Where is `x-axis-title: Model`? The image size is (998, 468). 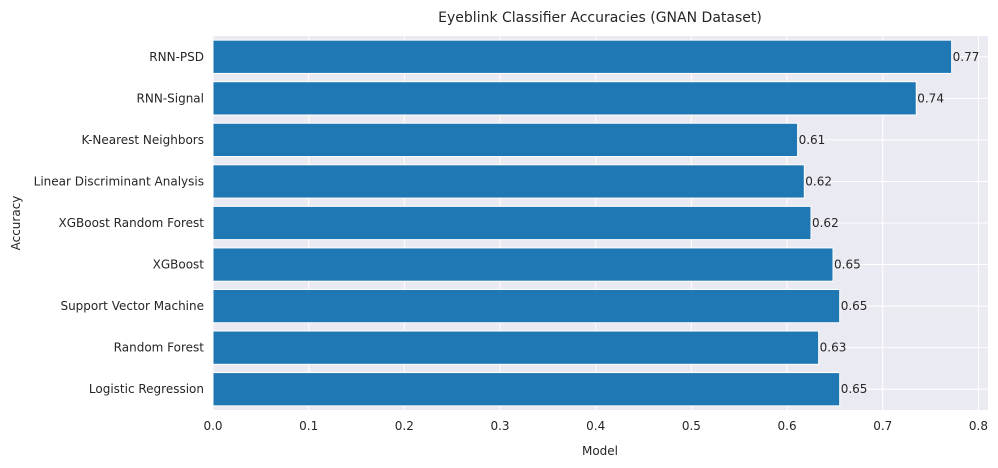 x-axis-title: Model is located at coordinates (600, 451).